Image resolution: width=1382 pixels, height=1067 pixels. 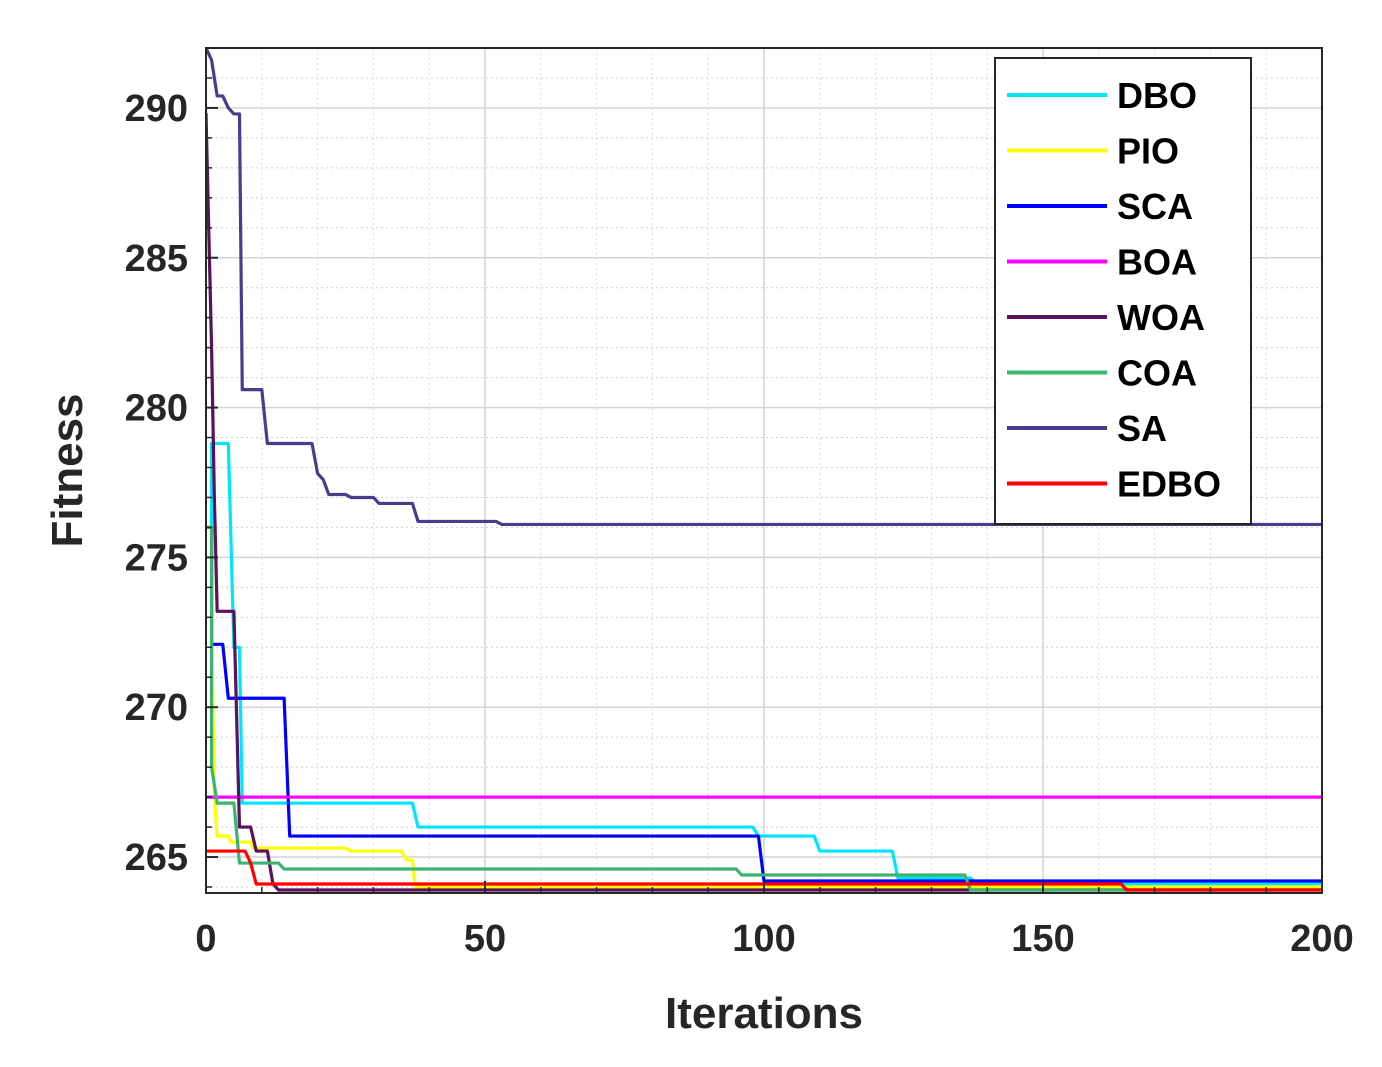 What do you see at coordinates (1157, 373) in the screenshot?
I see `legend-label-coa: COA` at bounding box center [1157, 373].